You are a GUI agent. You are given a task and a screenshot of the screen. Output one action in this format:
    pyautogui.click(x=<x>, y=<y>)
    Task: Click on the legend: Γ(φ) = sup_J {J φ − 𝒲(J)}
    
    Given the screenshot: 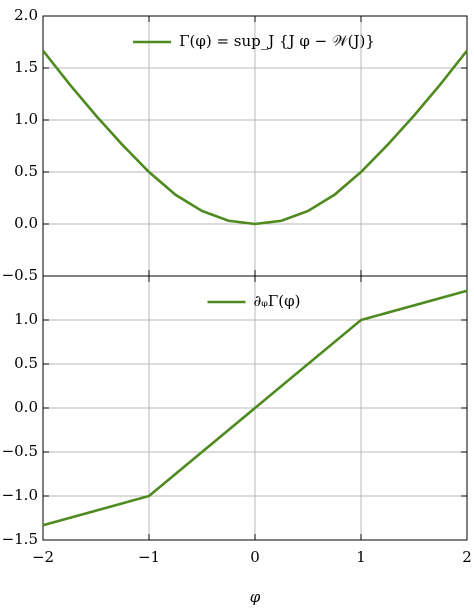 What is the action you would take?
    pyautogui.click(x=254, y=41)
    